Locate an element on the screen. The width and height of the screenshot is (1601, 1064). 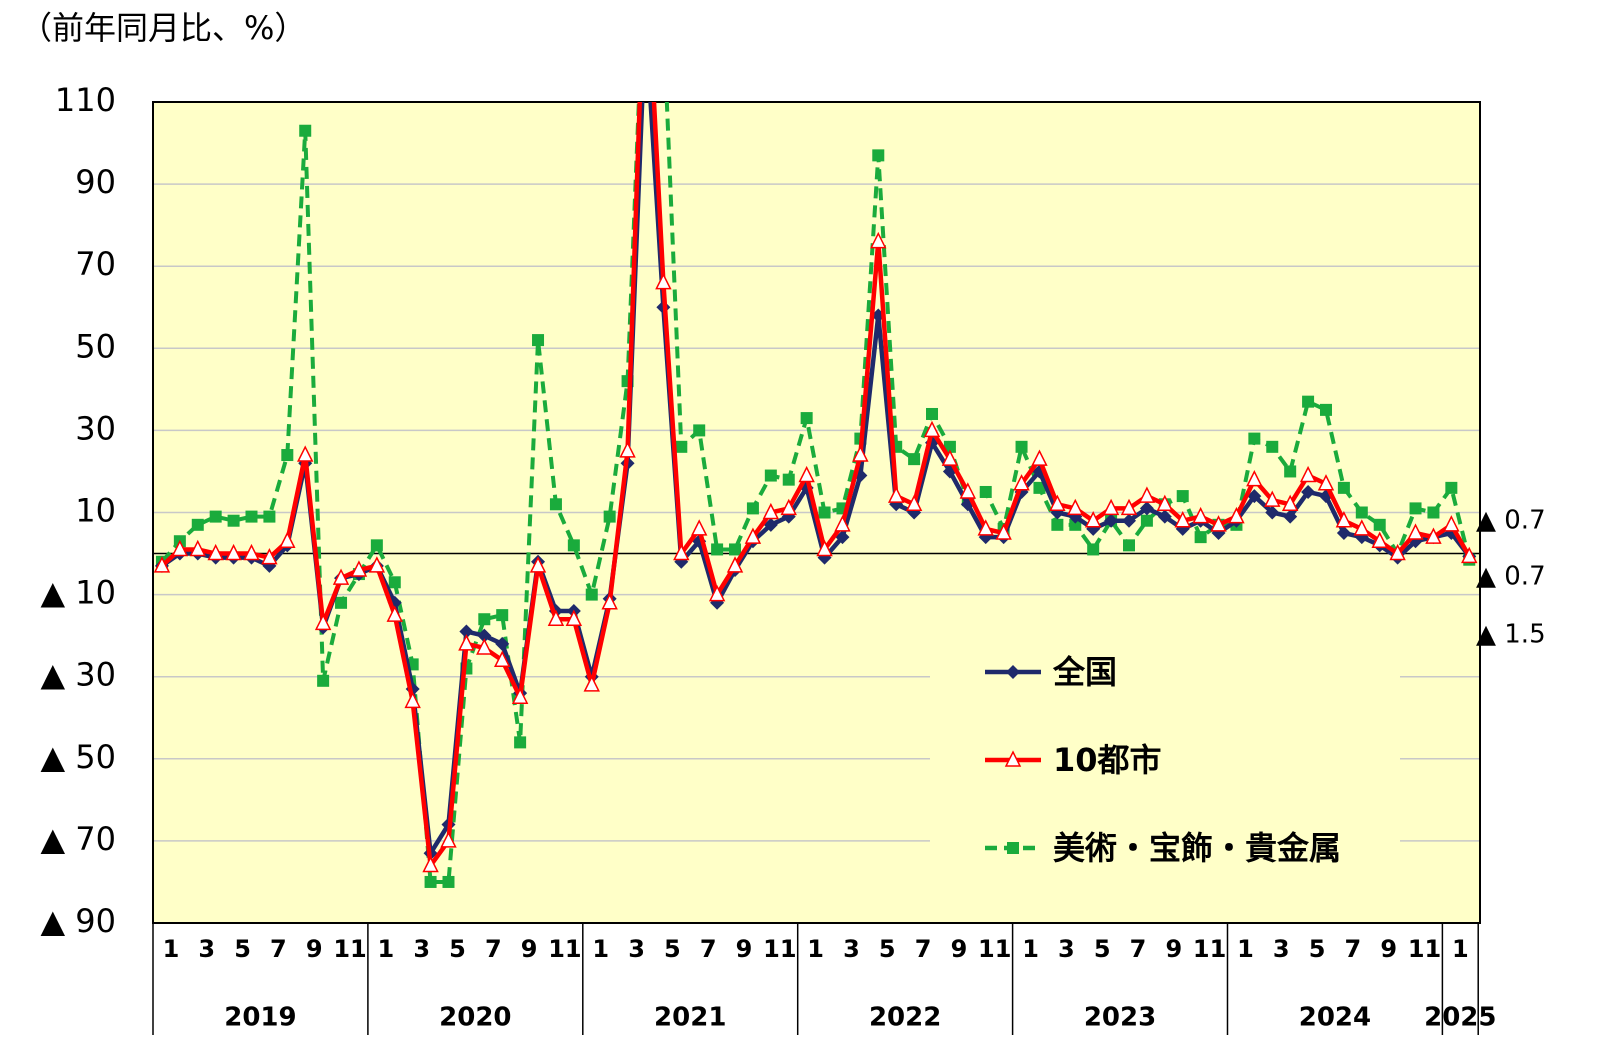
x-group-label: 2024 is located at coordinates (1335, 1018).